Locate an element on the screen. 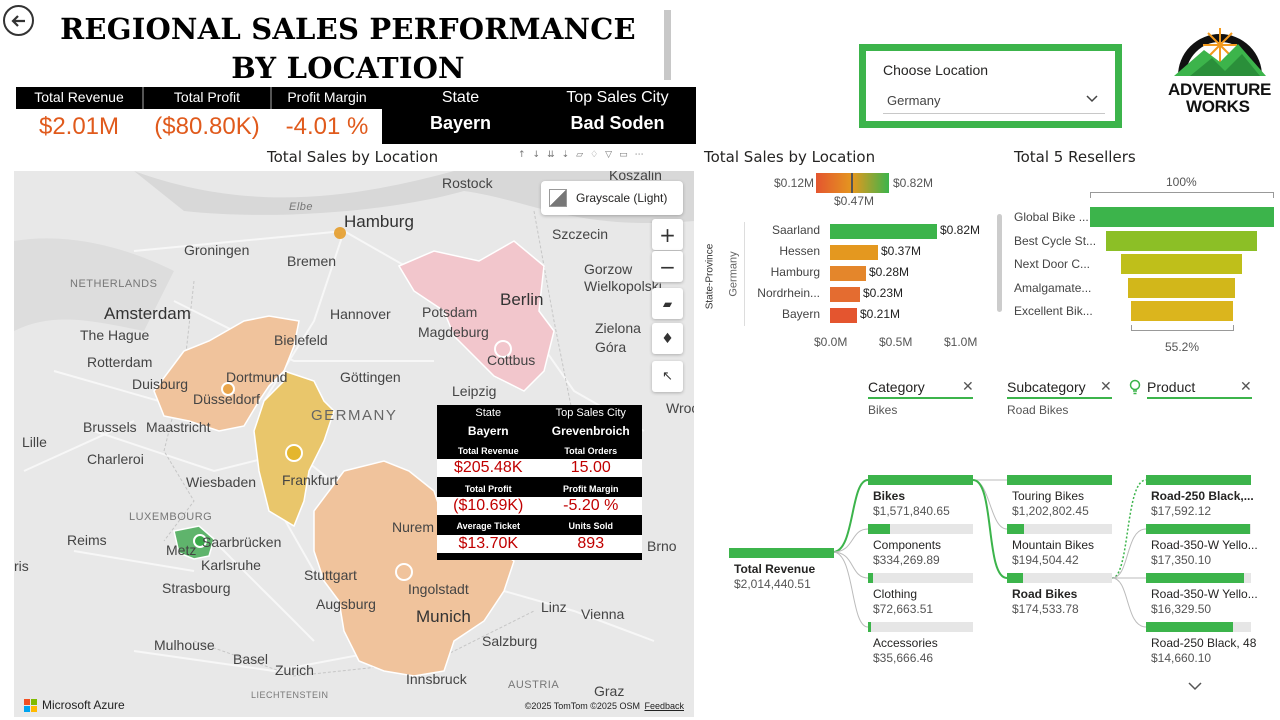 This screenshot has width=1280, height=720. location-slicer: Choose Location Germany is located at coordinates (990, 86).